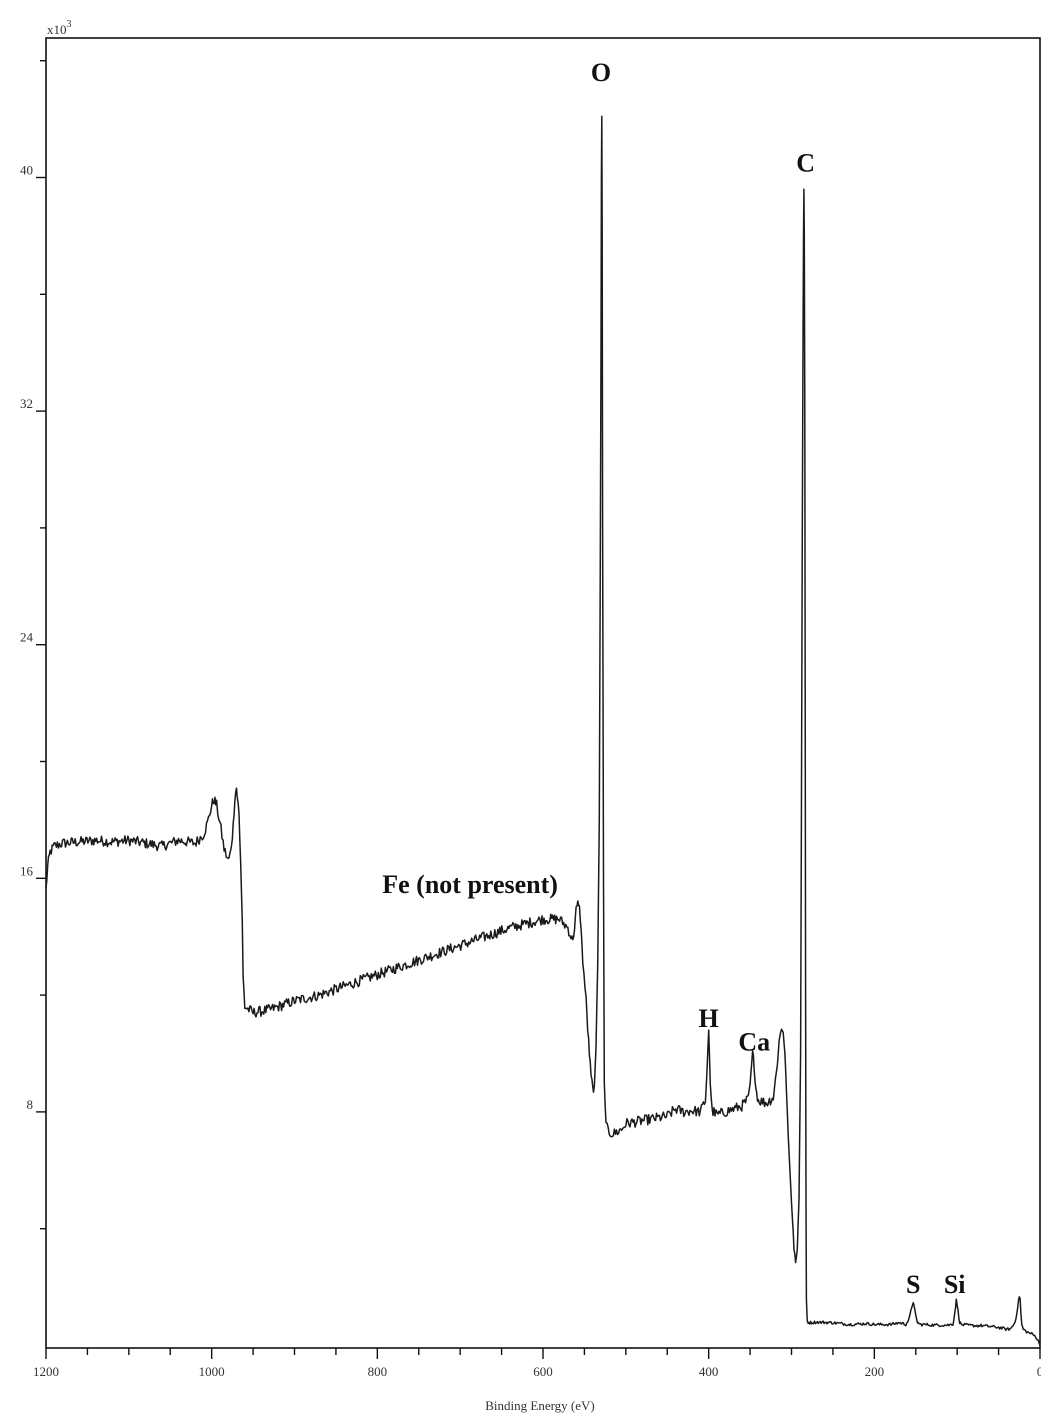 Image resolution: width=1041 pixels, height=1418 pixels. Describe the element at coordinates (709, 1018) in the screenshot. I see `peak-label: H` at that location.